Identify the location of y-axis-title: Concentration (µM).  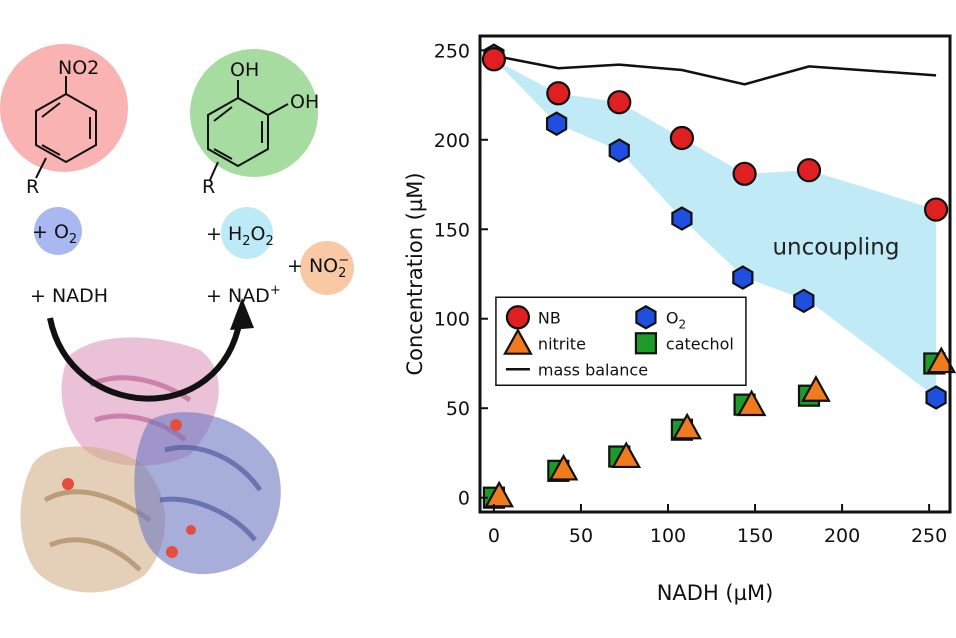
(415, 273).